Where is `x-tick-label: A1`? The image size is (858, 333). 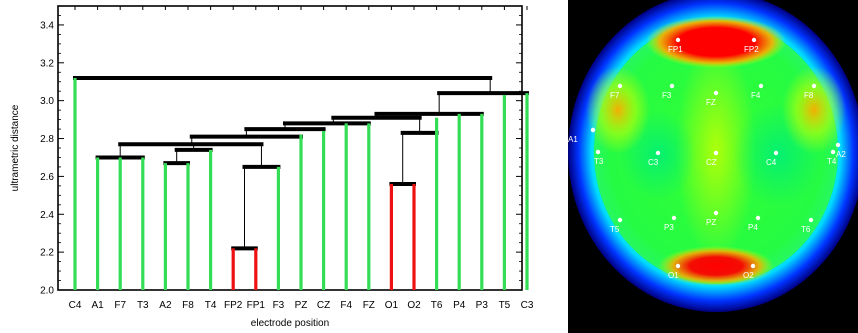
x-tick-label: A1 is located at coordinates (97, 305).